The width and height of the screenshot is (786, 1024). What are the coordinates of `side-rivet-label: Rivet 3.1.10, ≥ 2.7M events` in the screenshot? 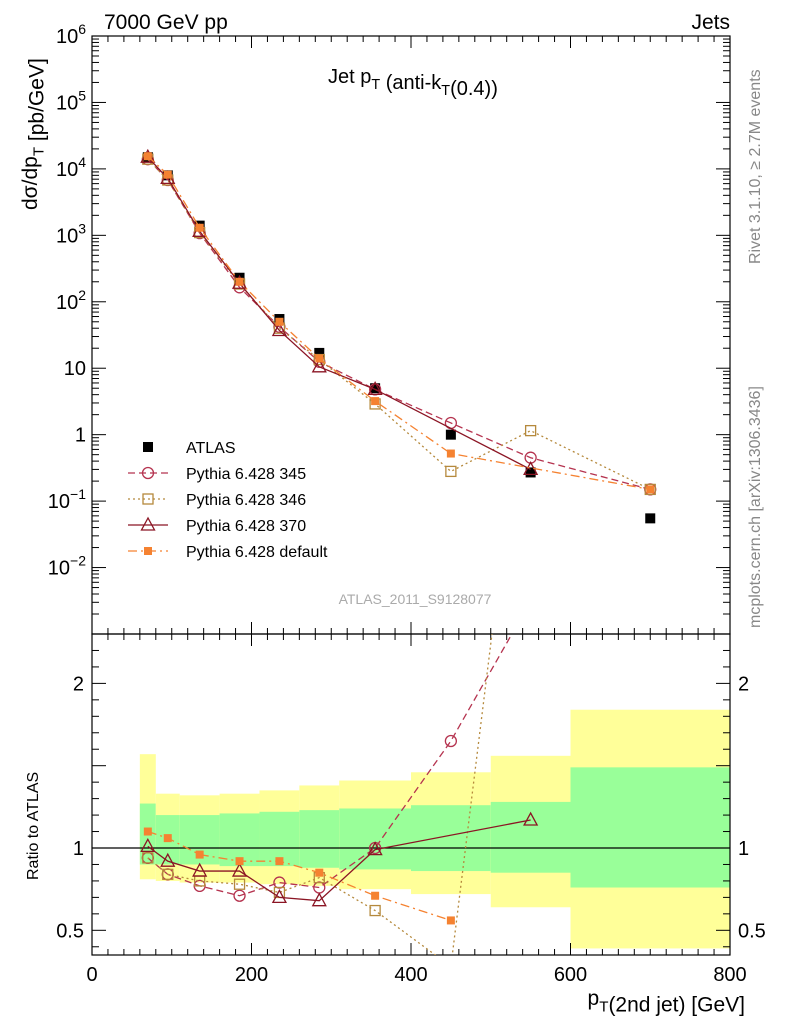 It's located at (755, 166).